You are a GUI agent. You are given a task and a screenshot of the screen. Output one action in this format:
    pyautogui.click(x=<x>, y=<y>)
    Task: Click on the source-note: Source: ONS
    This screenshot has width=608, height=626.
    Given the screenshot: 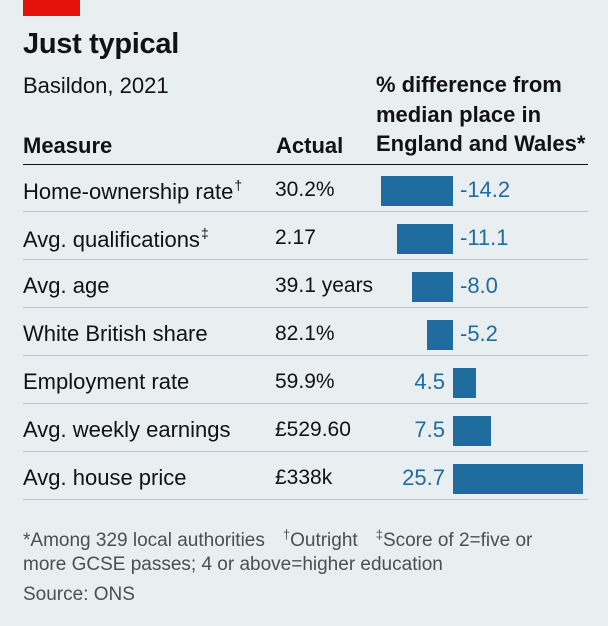 What is the action you would take?
    pyautogui.click(x=79, y=594)
    